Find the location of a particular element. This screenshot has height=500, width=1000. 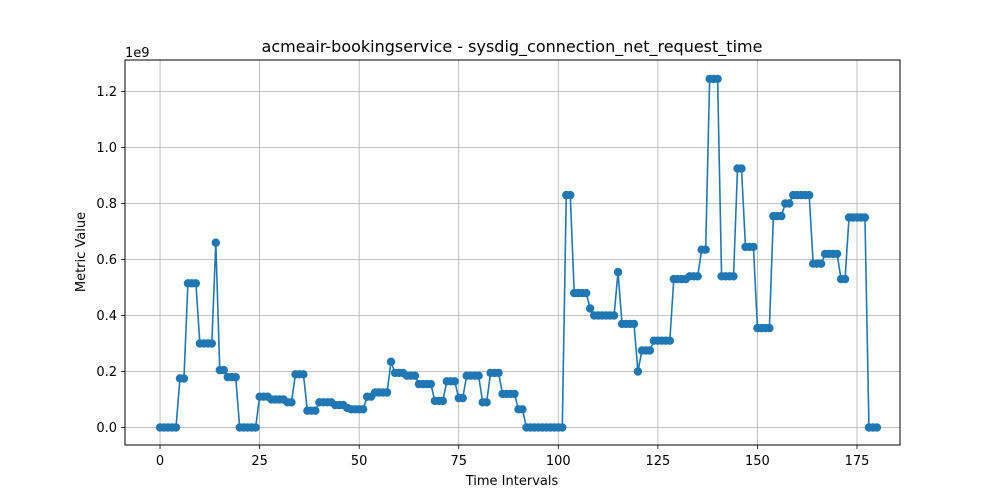

x-tick-label: 150 is located at coordinates (757, 461).